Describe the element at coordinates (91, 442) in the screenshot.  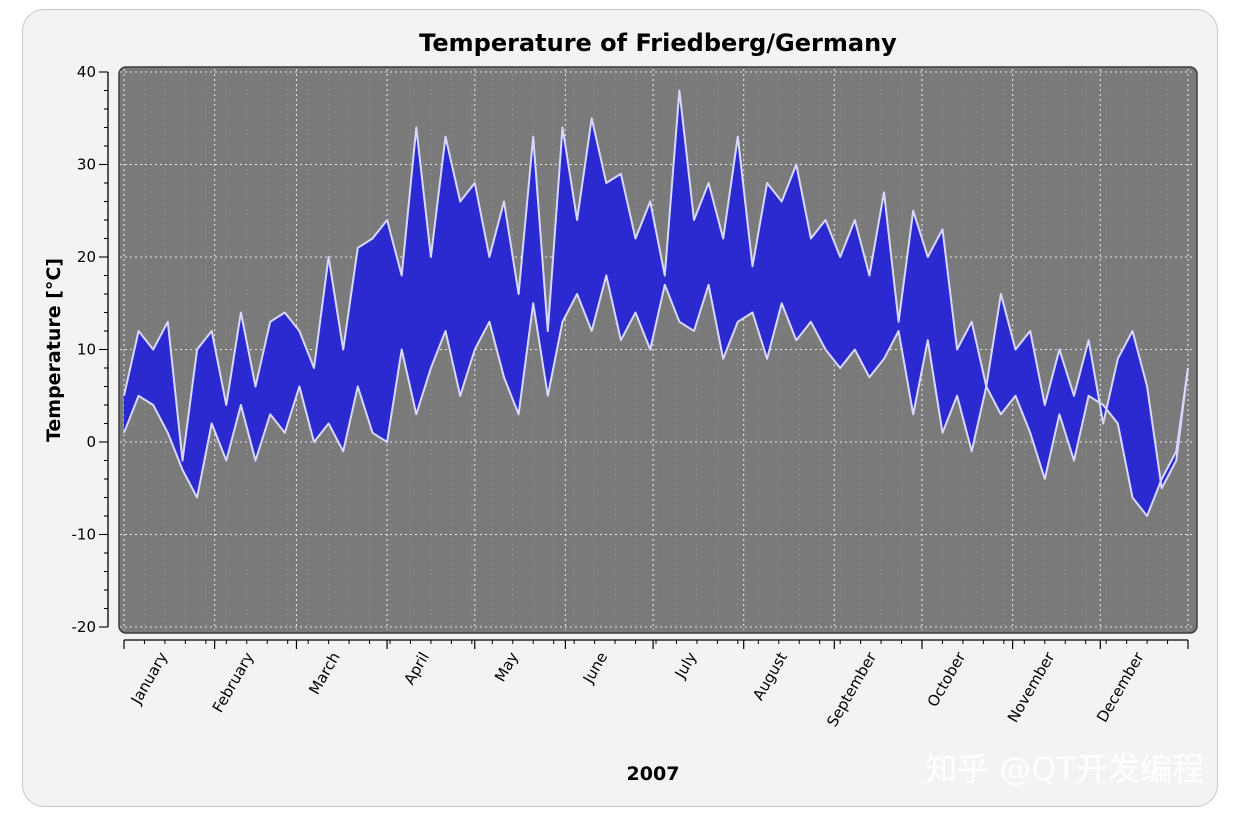
I see `y-tick-label: 0` at that location.